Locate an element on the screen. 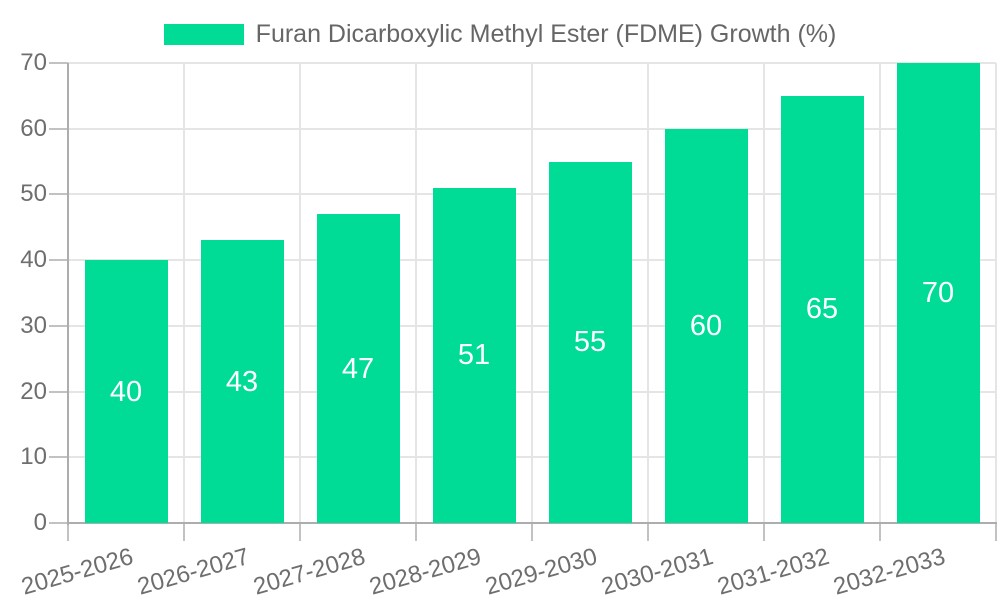 The height and width of the screenshot is (600, 1000). bar-value-label: 43 is located at coordinates (242, 381).